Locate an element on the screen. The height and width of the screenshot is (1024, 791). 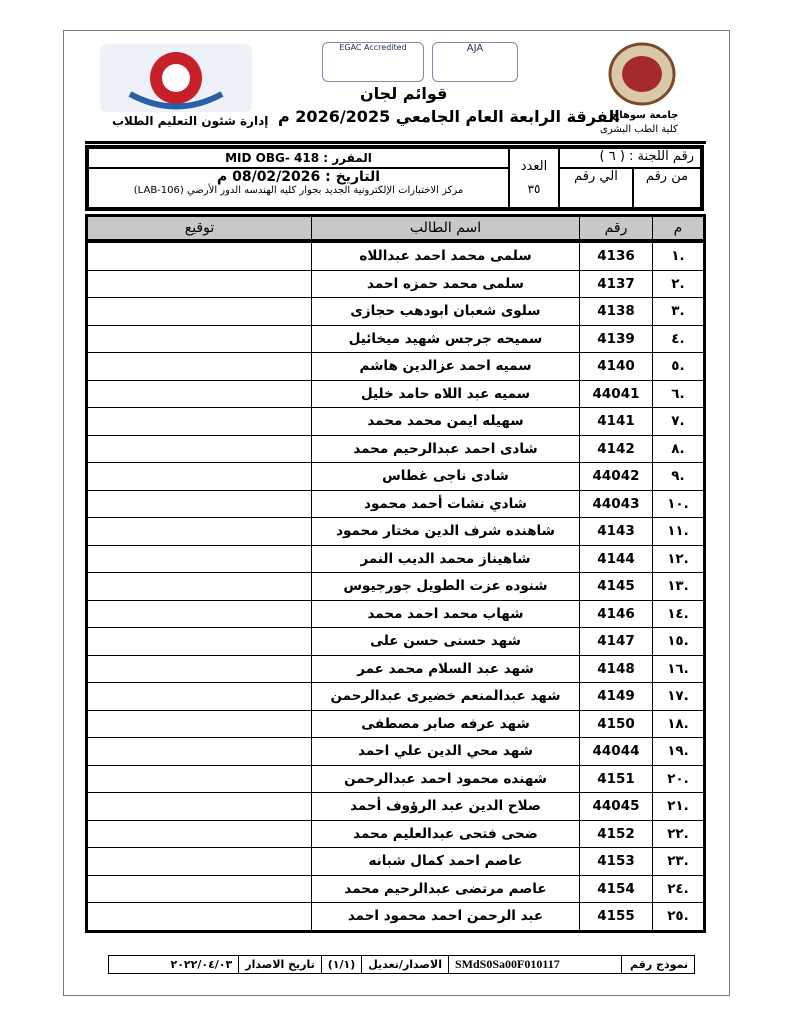
student-name: شادى ناجى غطاس is located at coordinates (445, 476).